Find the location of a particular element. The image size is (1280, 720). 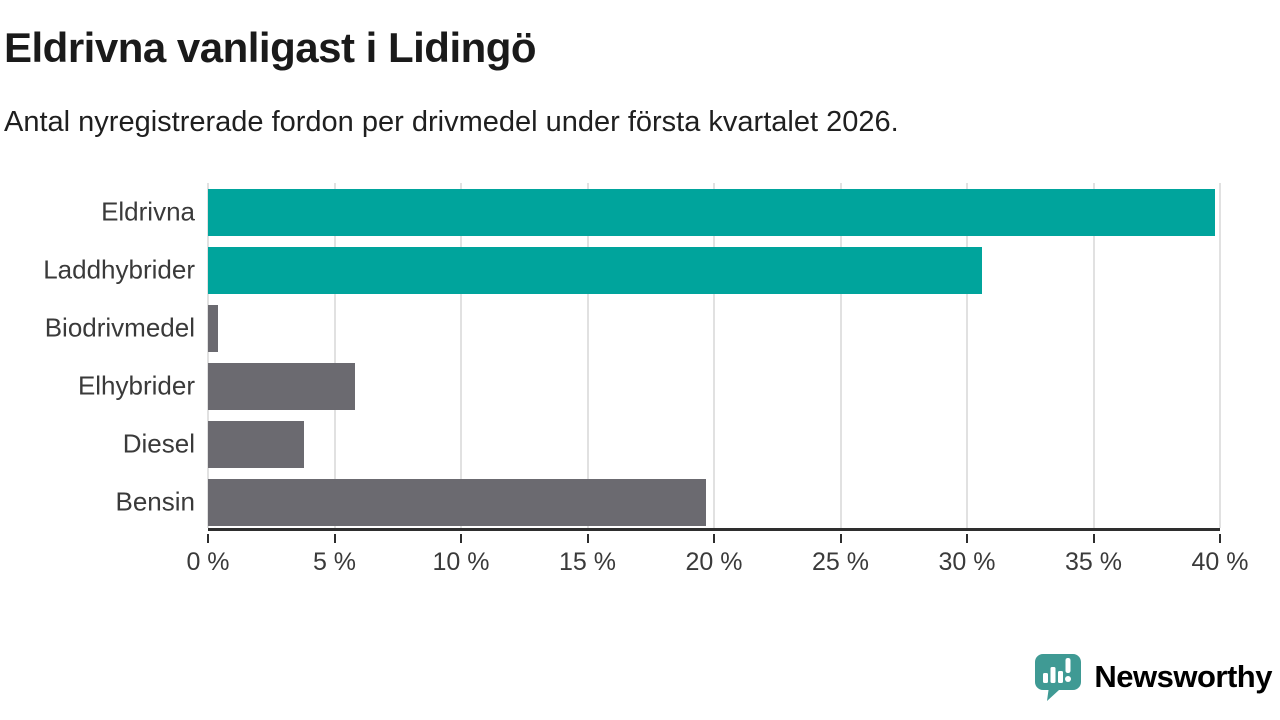

category-label-laddhybrider: Laddhybrider is located at coordinates (119, 269).